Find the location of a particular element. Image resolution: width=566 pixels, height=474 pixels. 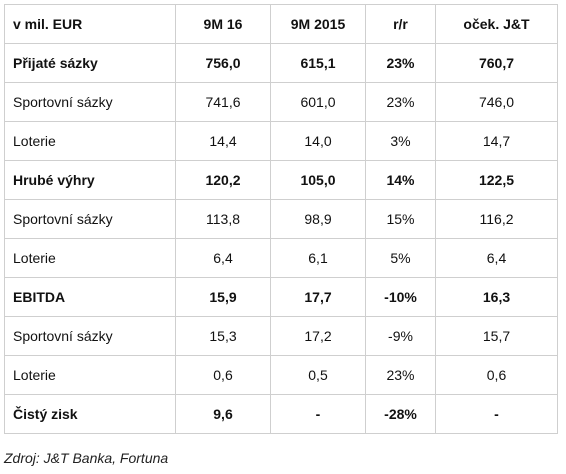

table-cell: 6,1 is located at coordinates (318, 258).